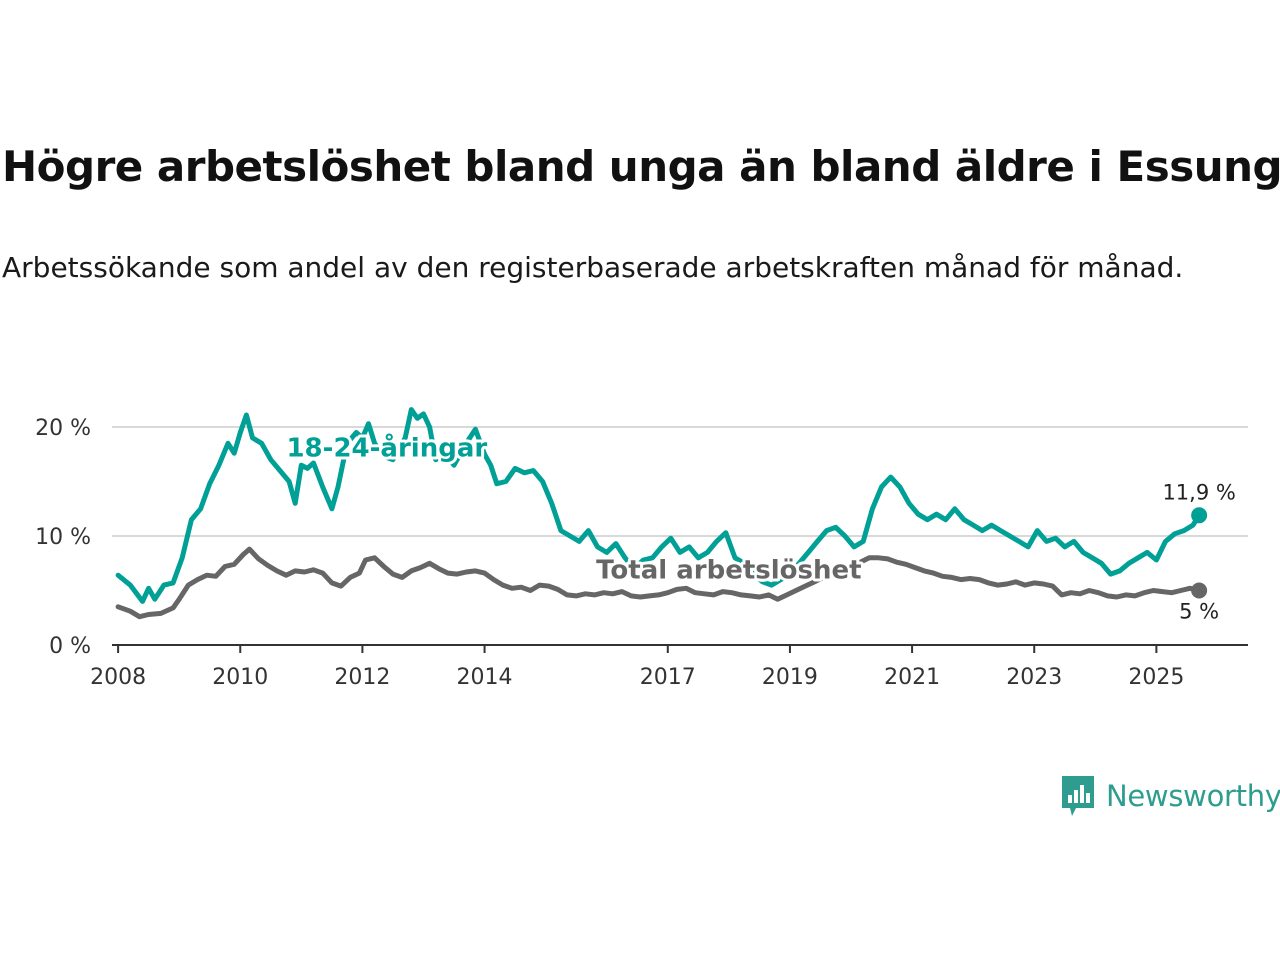 The image size is (1280, 960). I want to click on y-axis-ticks: 0 % 10 % 20 %, so click(63, 537).